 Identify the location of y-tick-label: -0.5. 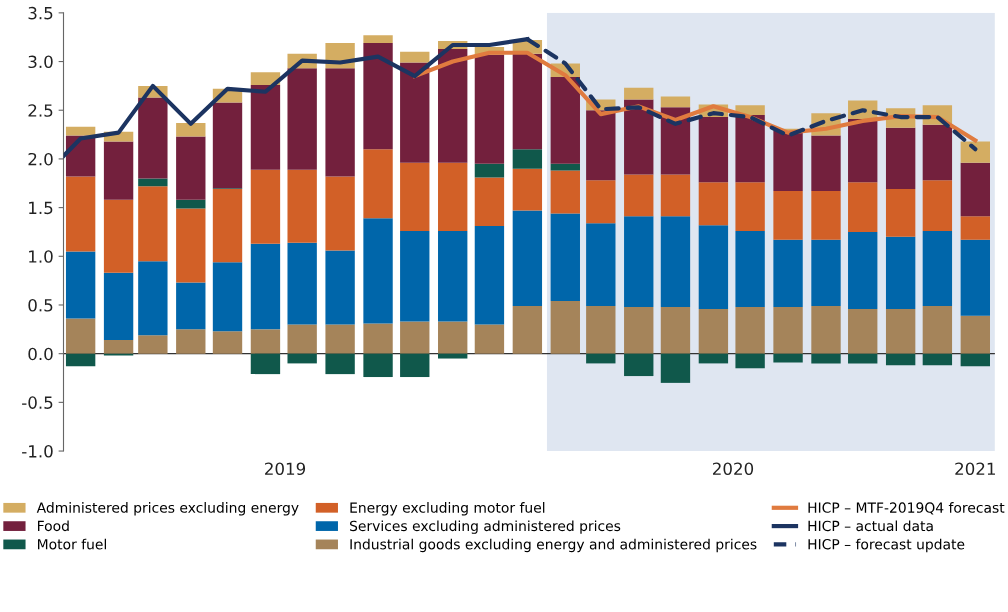
(37, 402).